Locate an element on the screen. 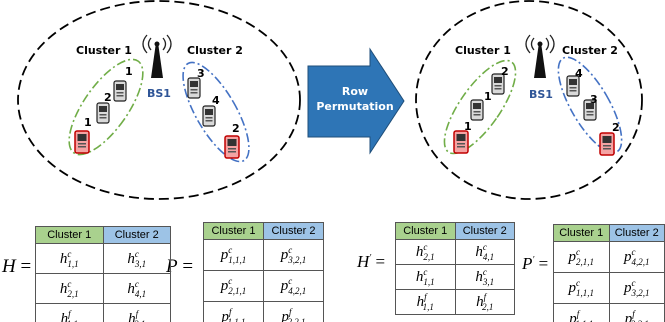 Image resolution: width=665 pixels, height=322 pixels. table-row: pc1,1,1 pc3,2,1 is located at coordinates (263, 255).